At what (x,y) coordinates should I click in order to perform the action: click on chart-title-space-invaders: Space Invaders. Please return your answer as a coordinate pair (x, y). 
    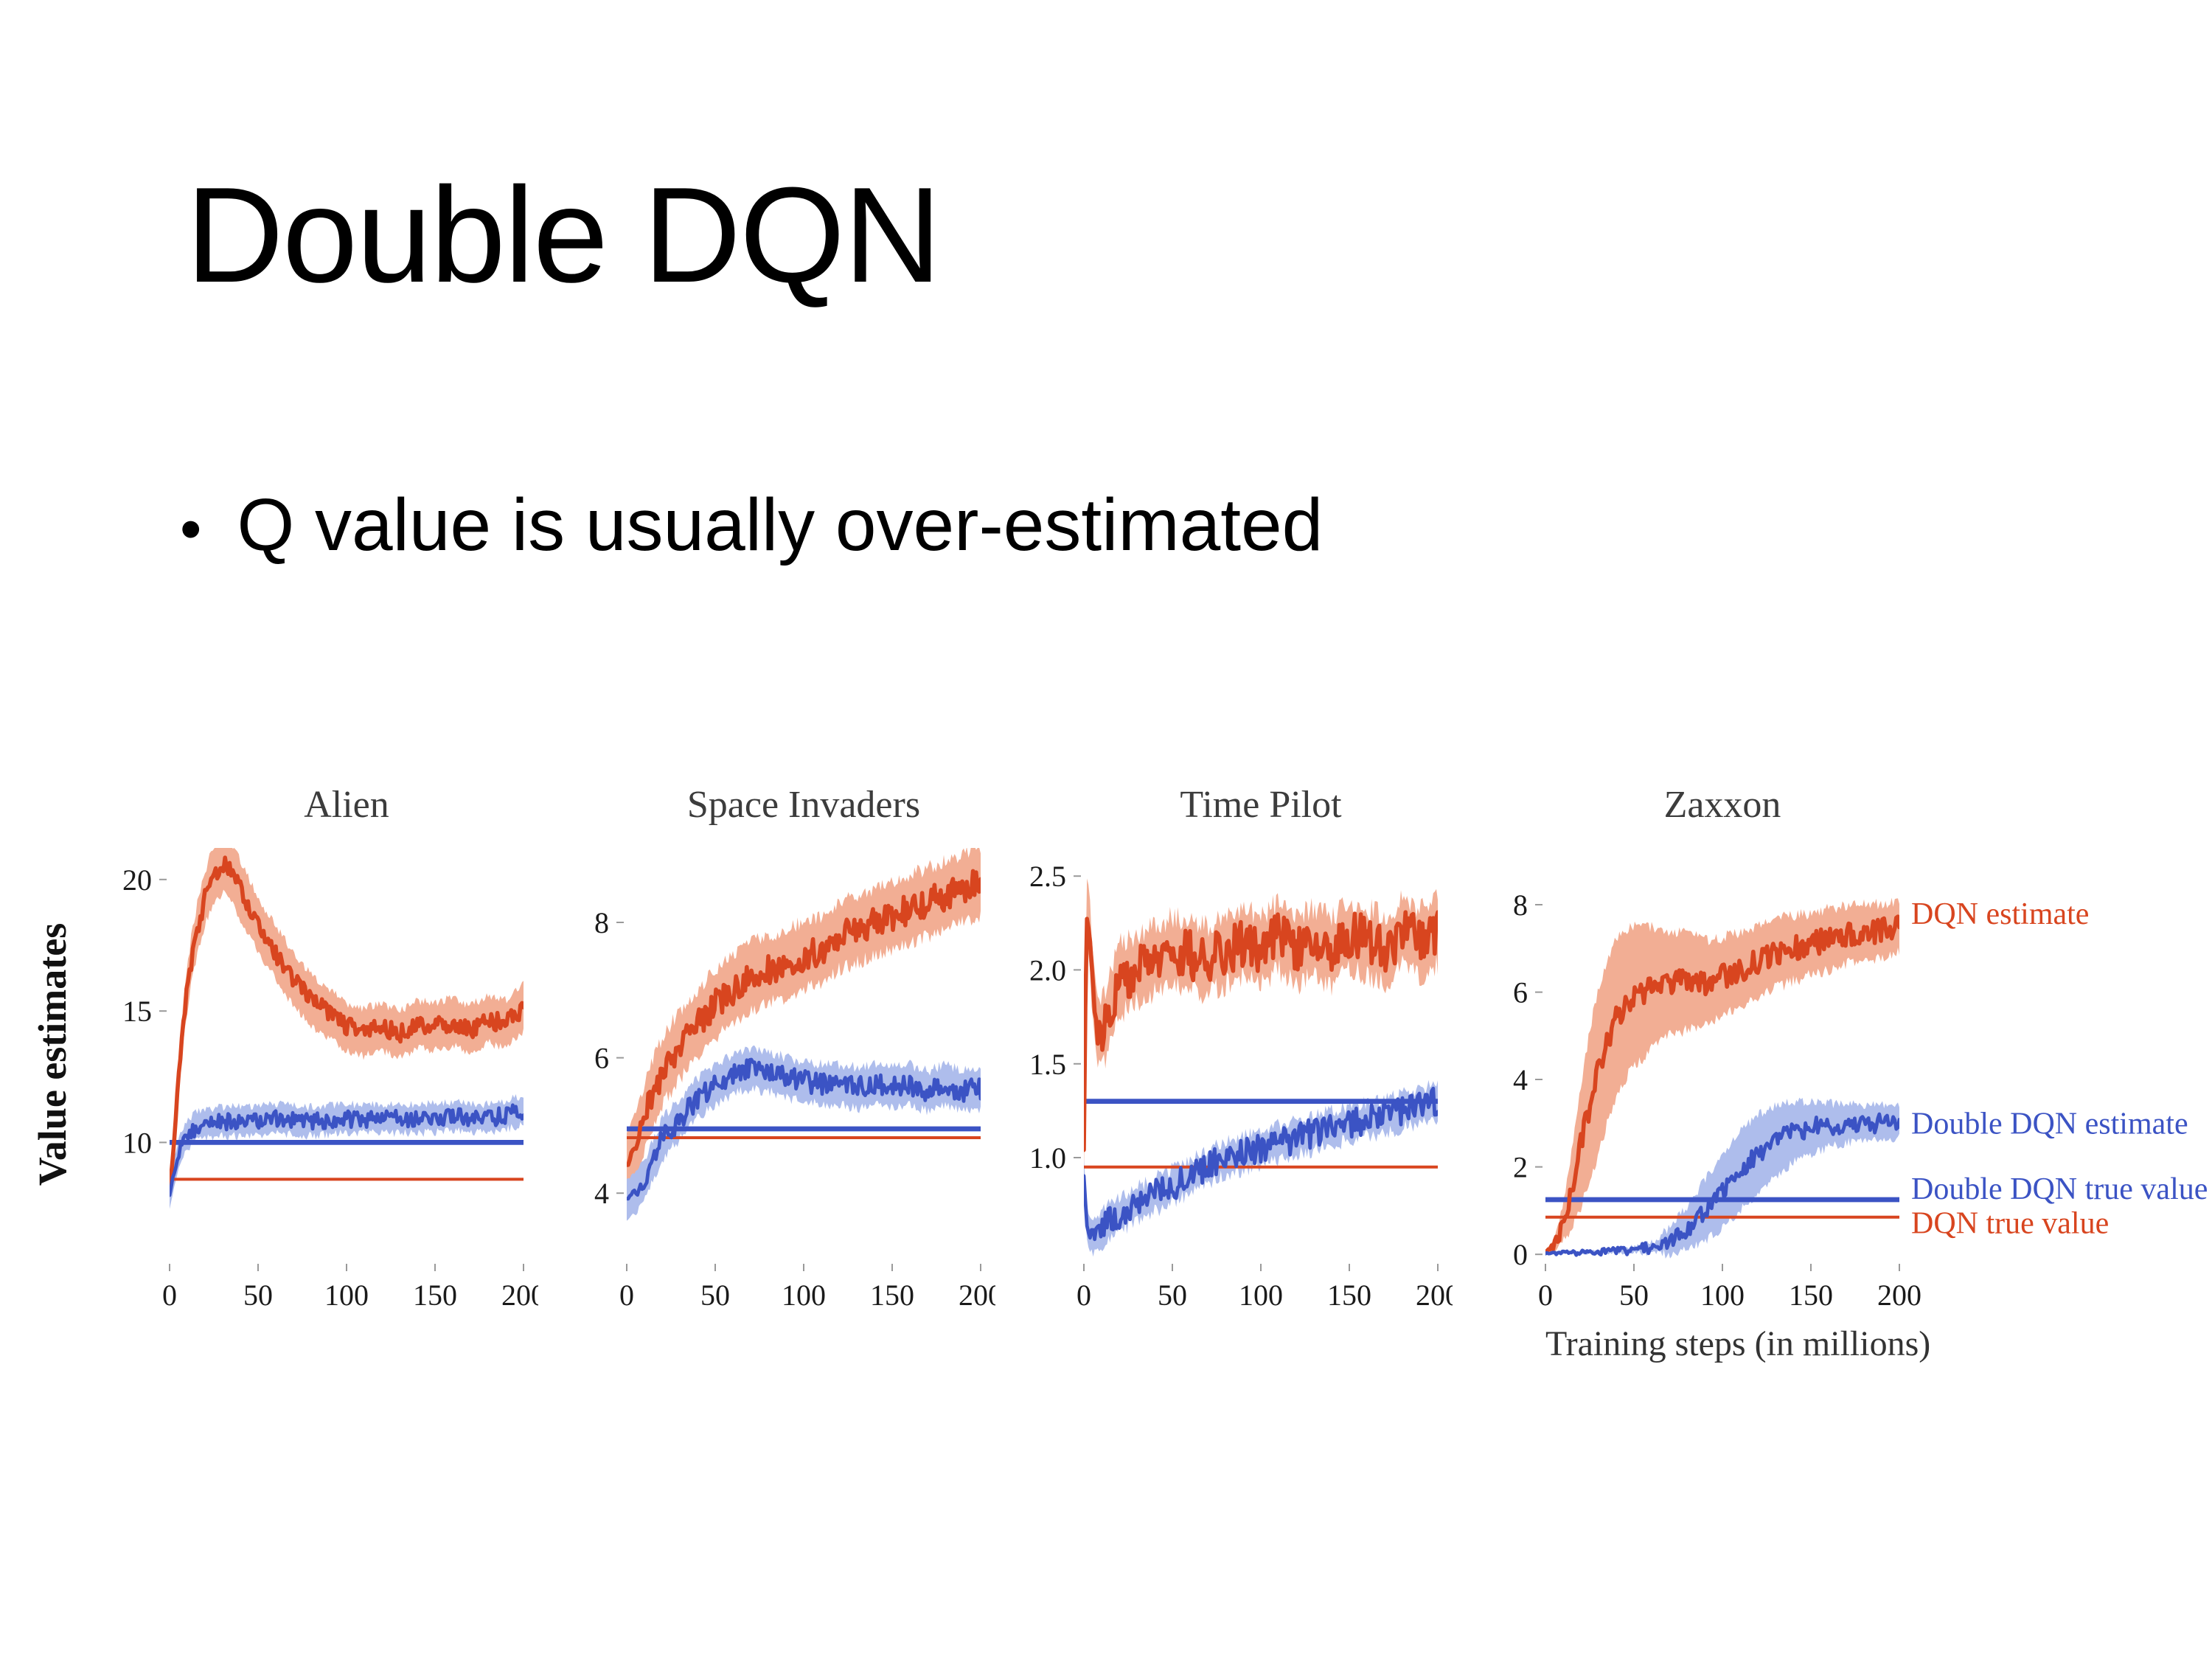
    Looking at the image, I should click on (803, 804).